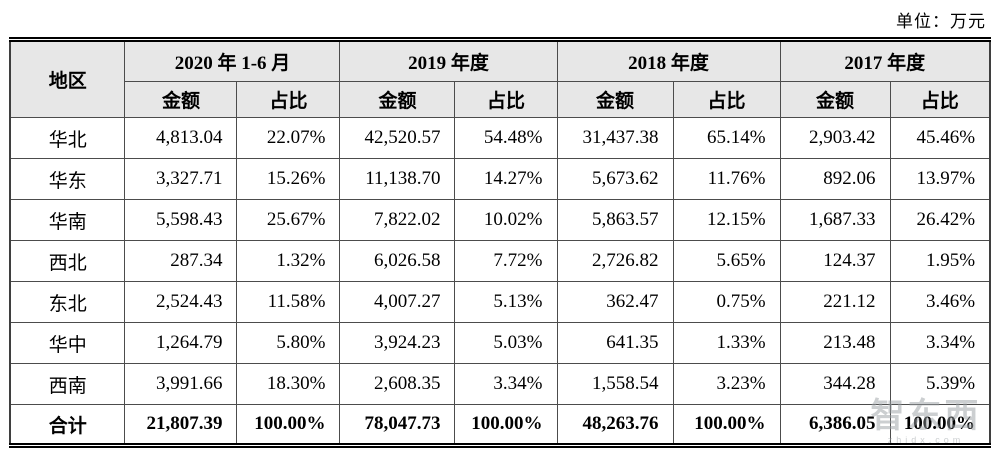  I want to click on ratio-cell: 0.75%, so click(726, 302).